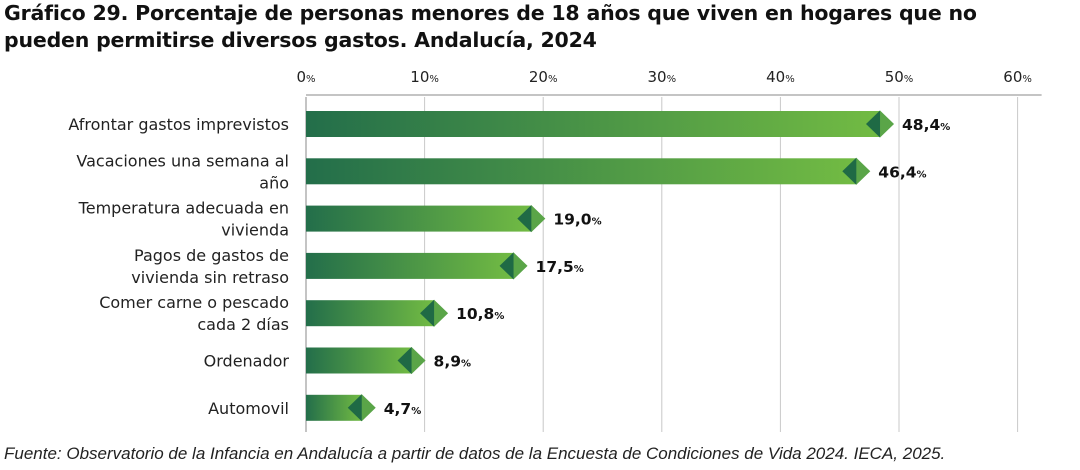 This screenshot has width=1080, height=470. Describe the element at coordinates (403, 409) in the screenshot. I see `data-label: 4,7%` at that location.